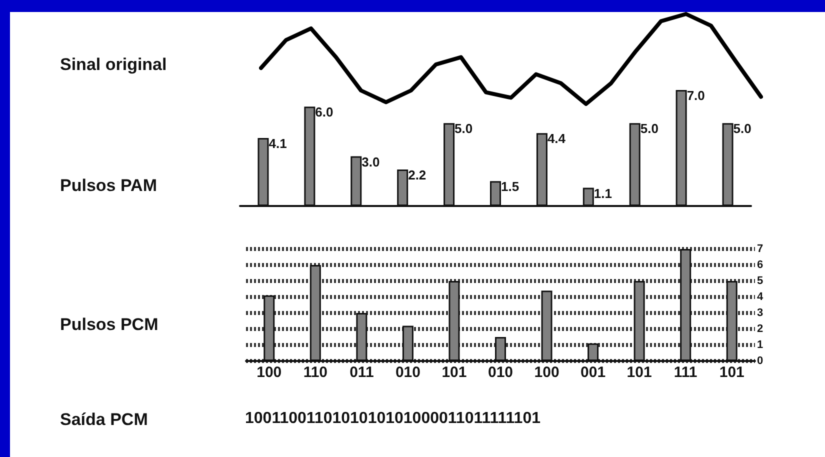 The width and height of the screenshot is (825, 457). What do you see at coordinates (392, 419) in the screenshot?
I see `text: 1001100110101010101000011011111101` at bounding box center [392, 419].